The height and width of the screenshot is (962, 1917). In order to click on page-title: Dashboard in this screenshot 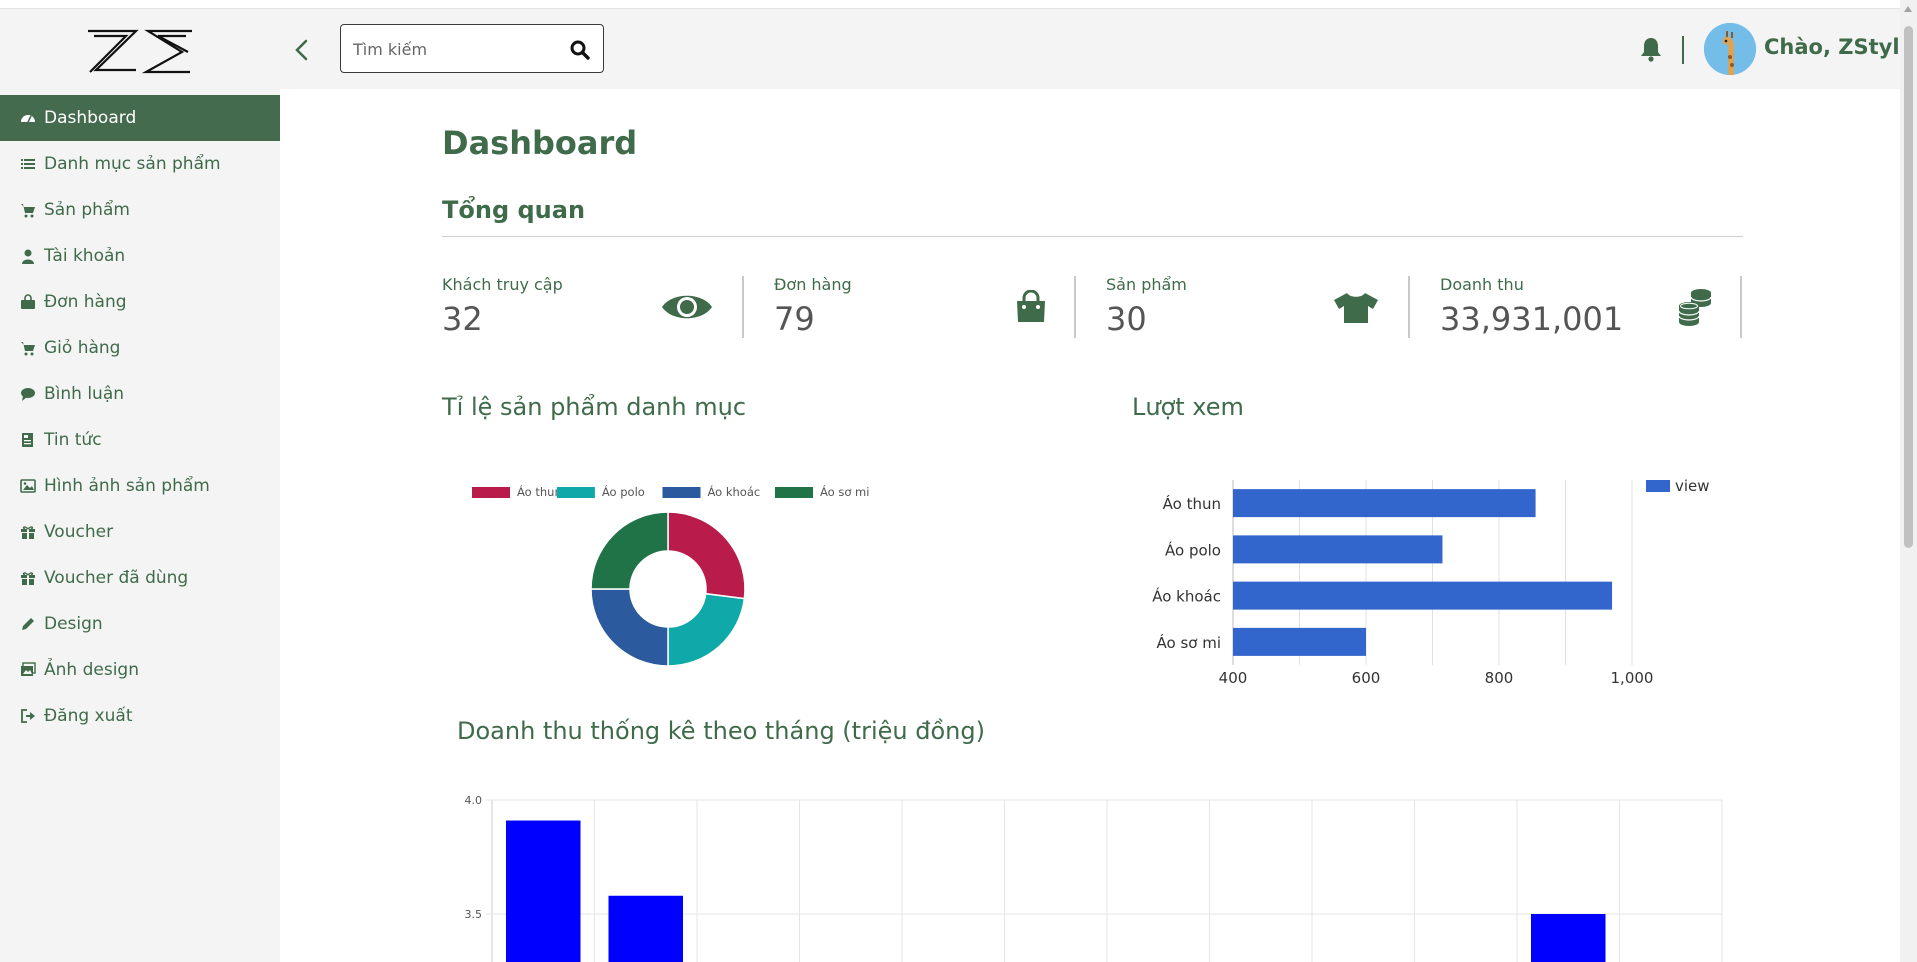, I will do `click(540, 143)`.